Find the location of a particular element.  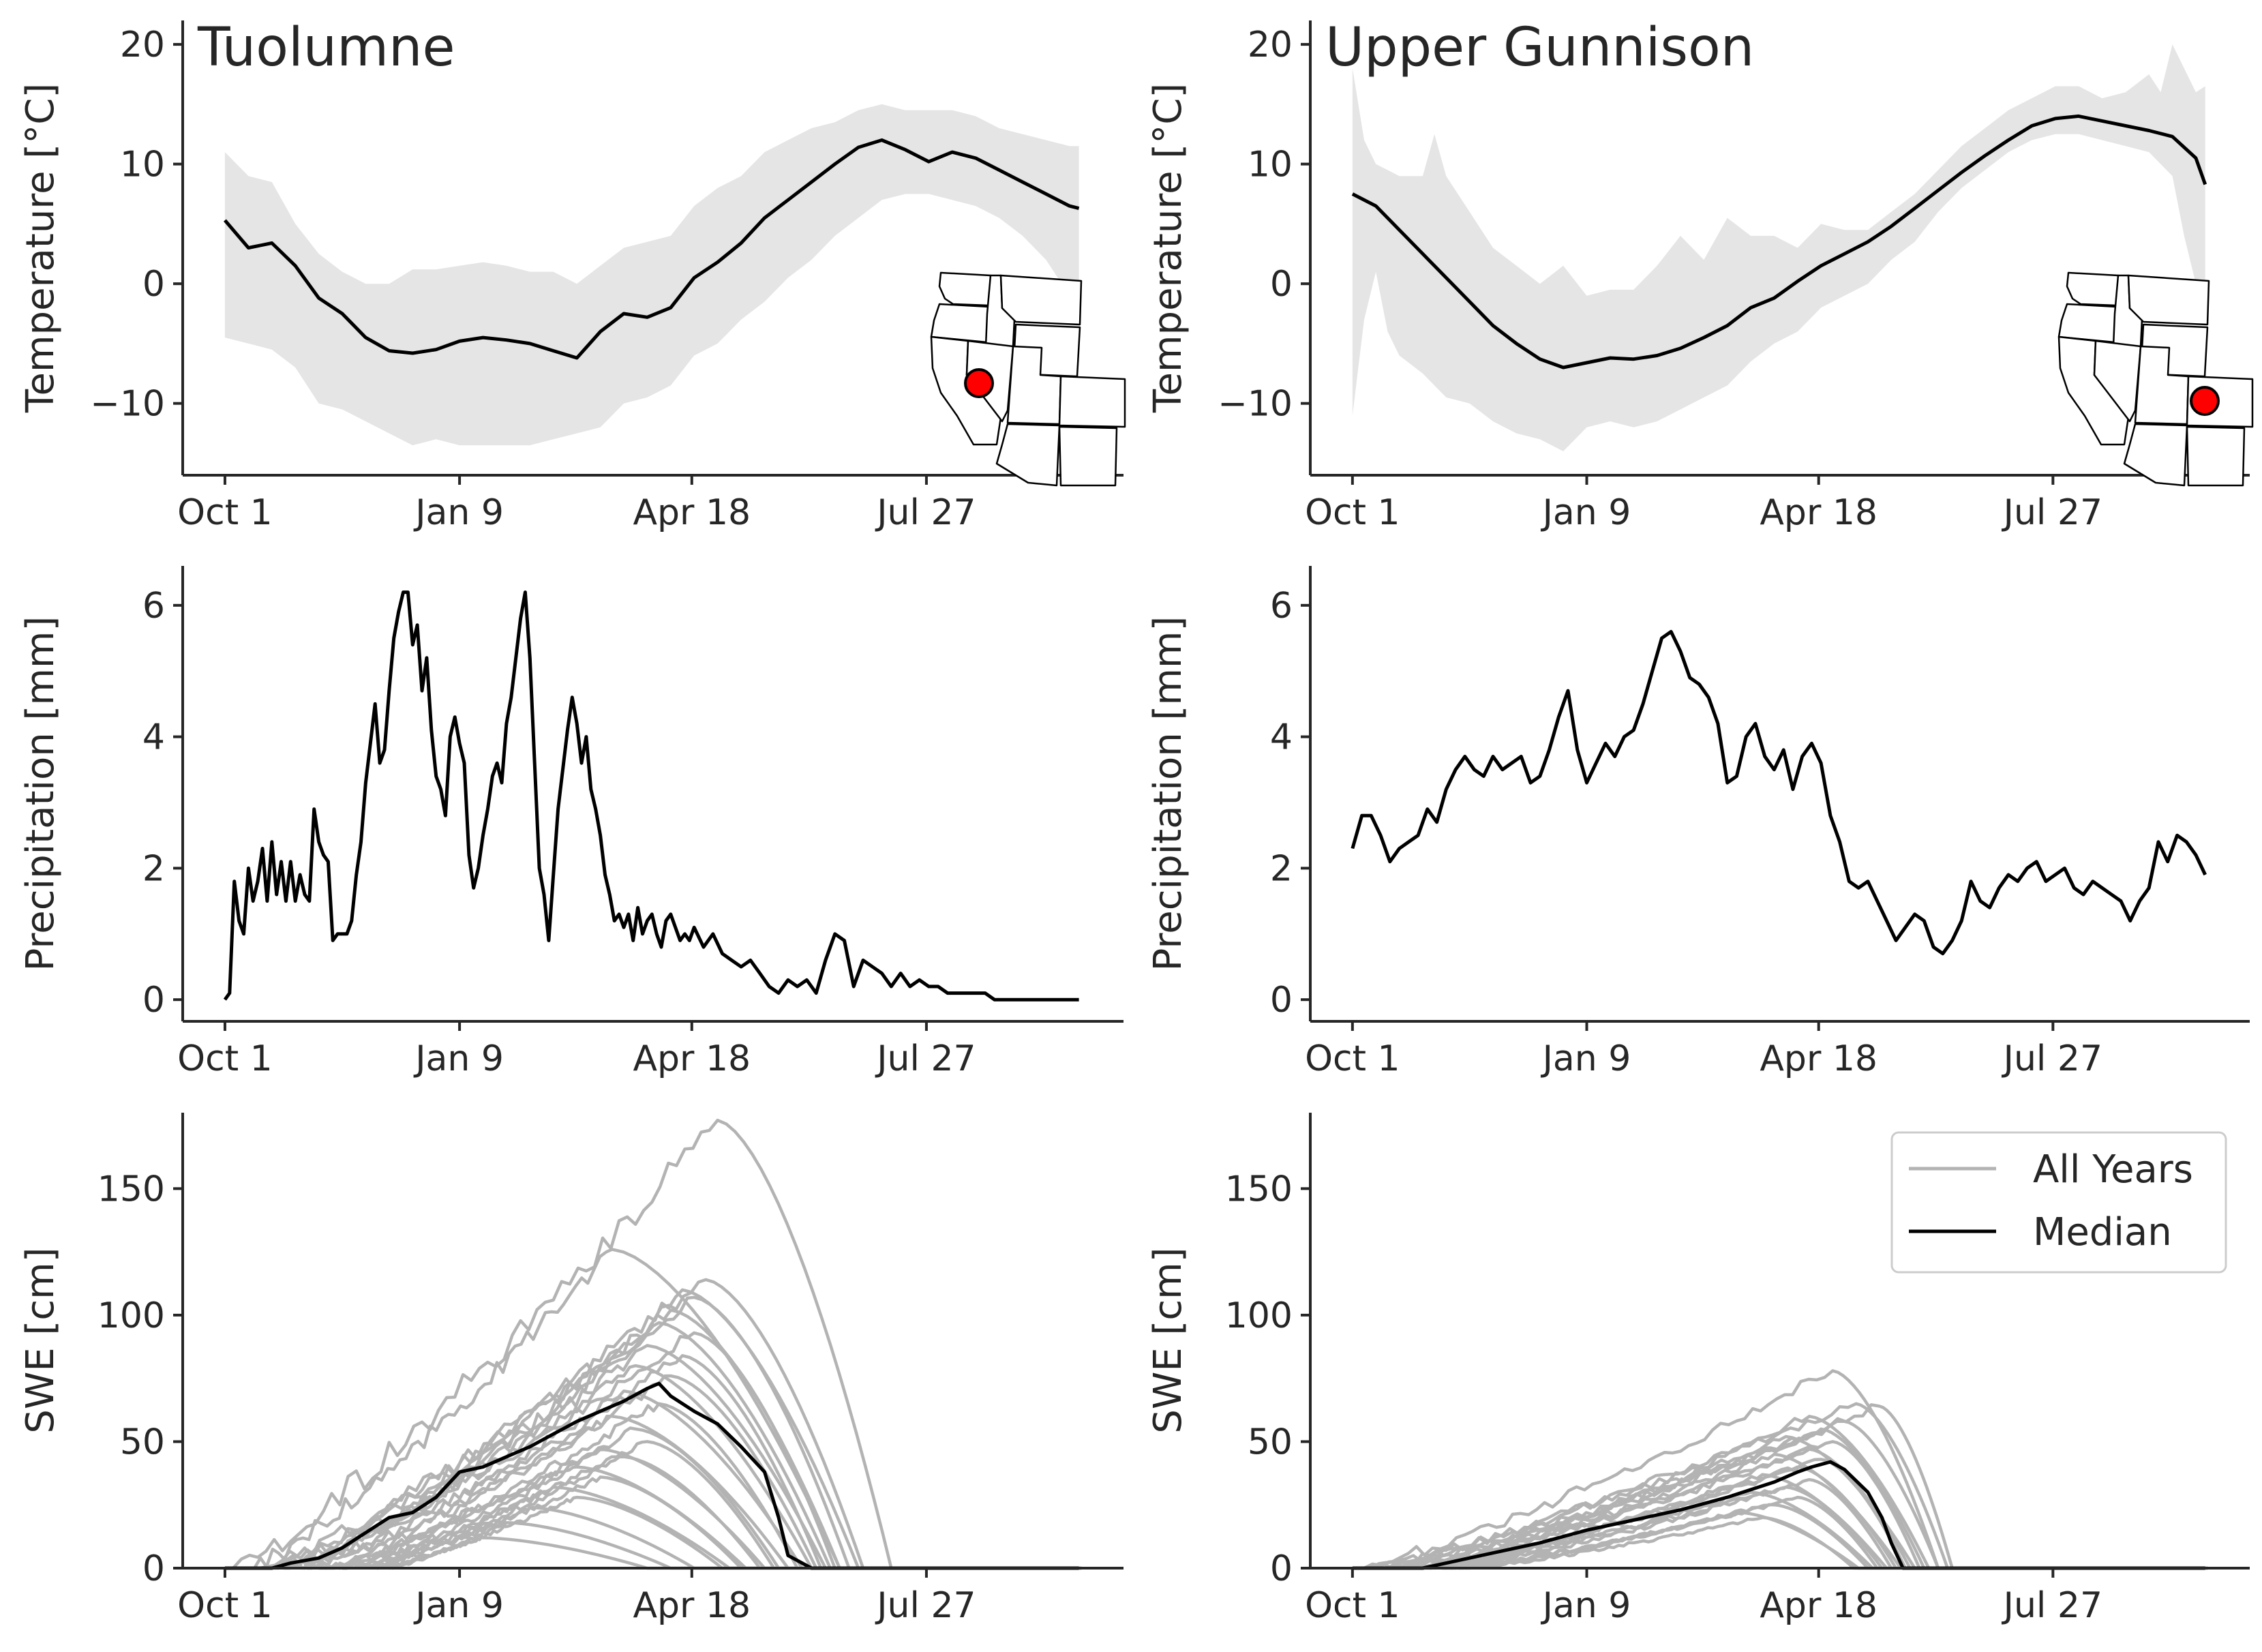

panel-title: Upper Gunnison is located at coordinates (1540, 47).